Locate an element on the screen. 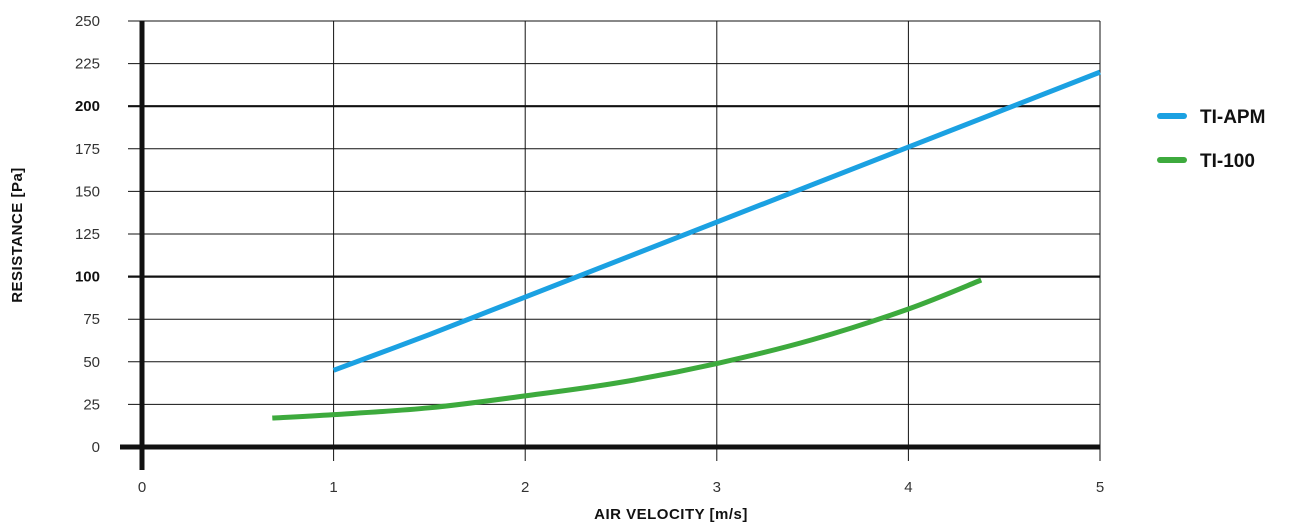 This screenshot has height=526, width=1306. x-tick-labels: 0 1 2 3 4 5 is located at coordinates (621, 487).